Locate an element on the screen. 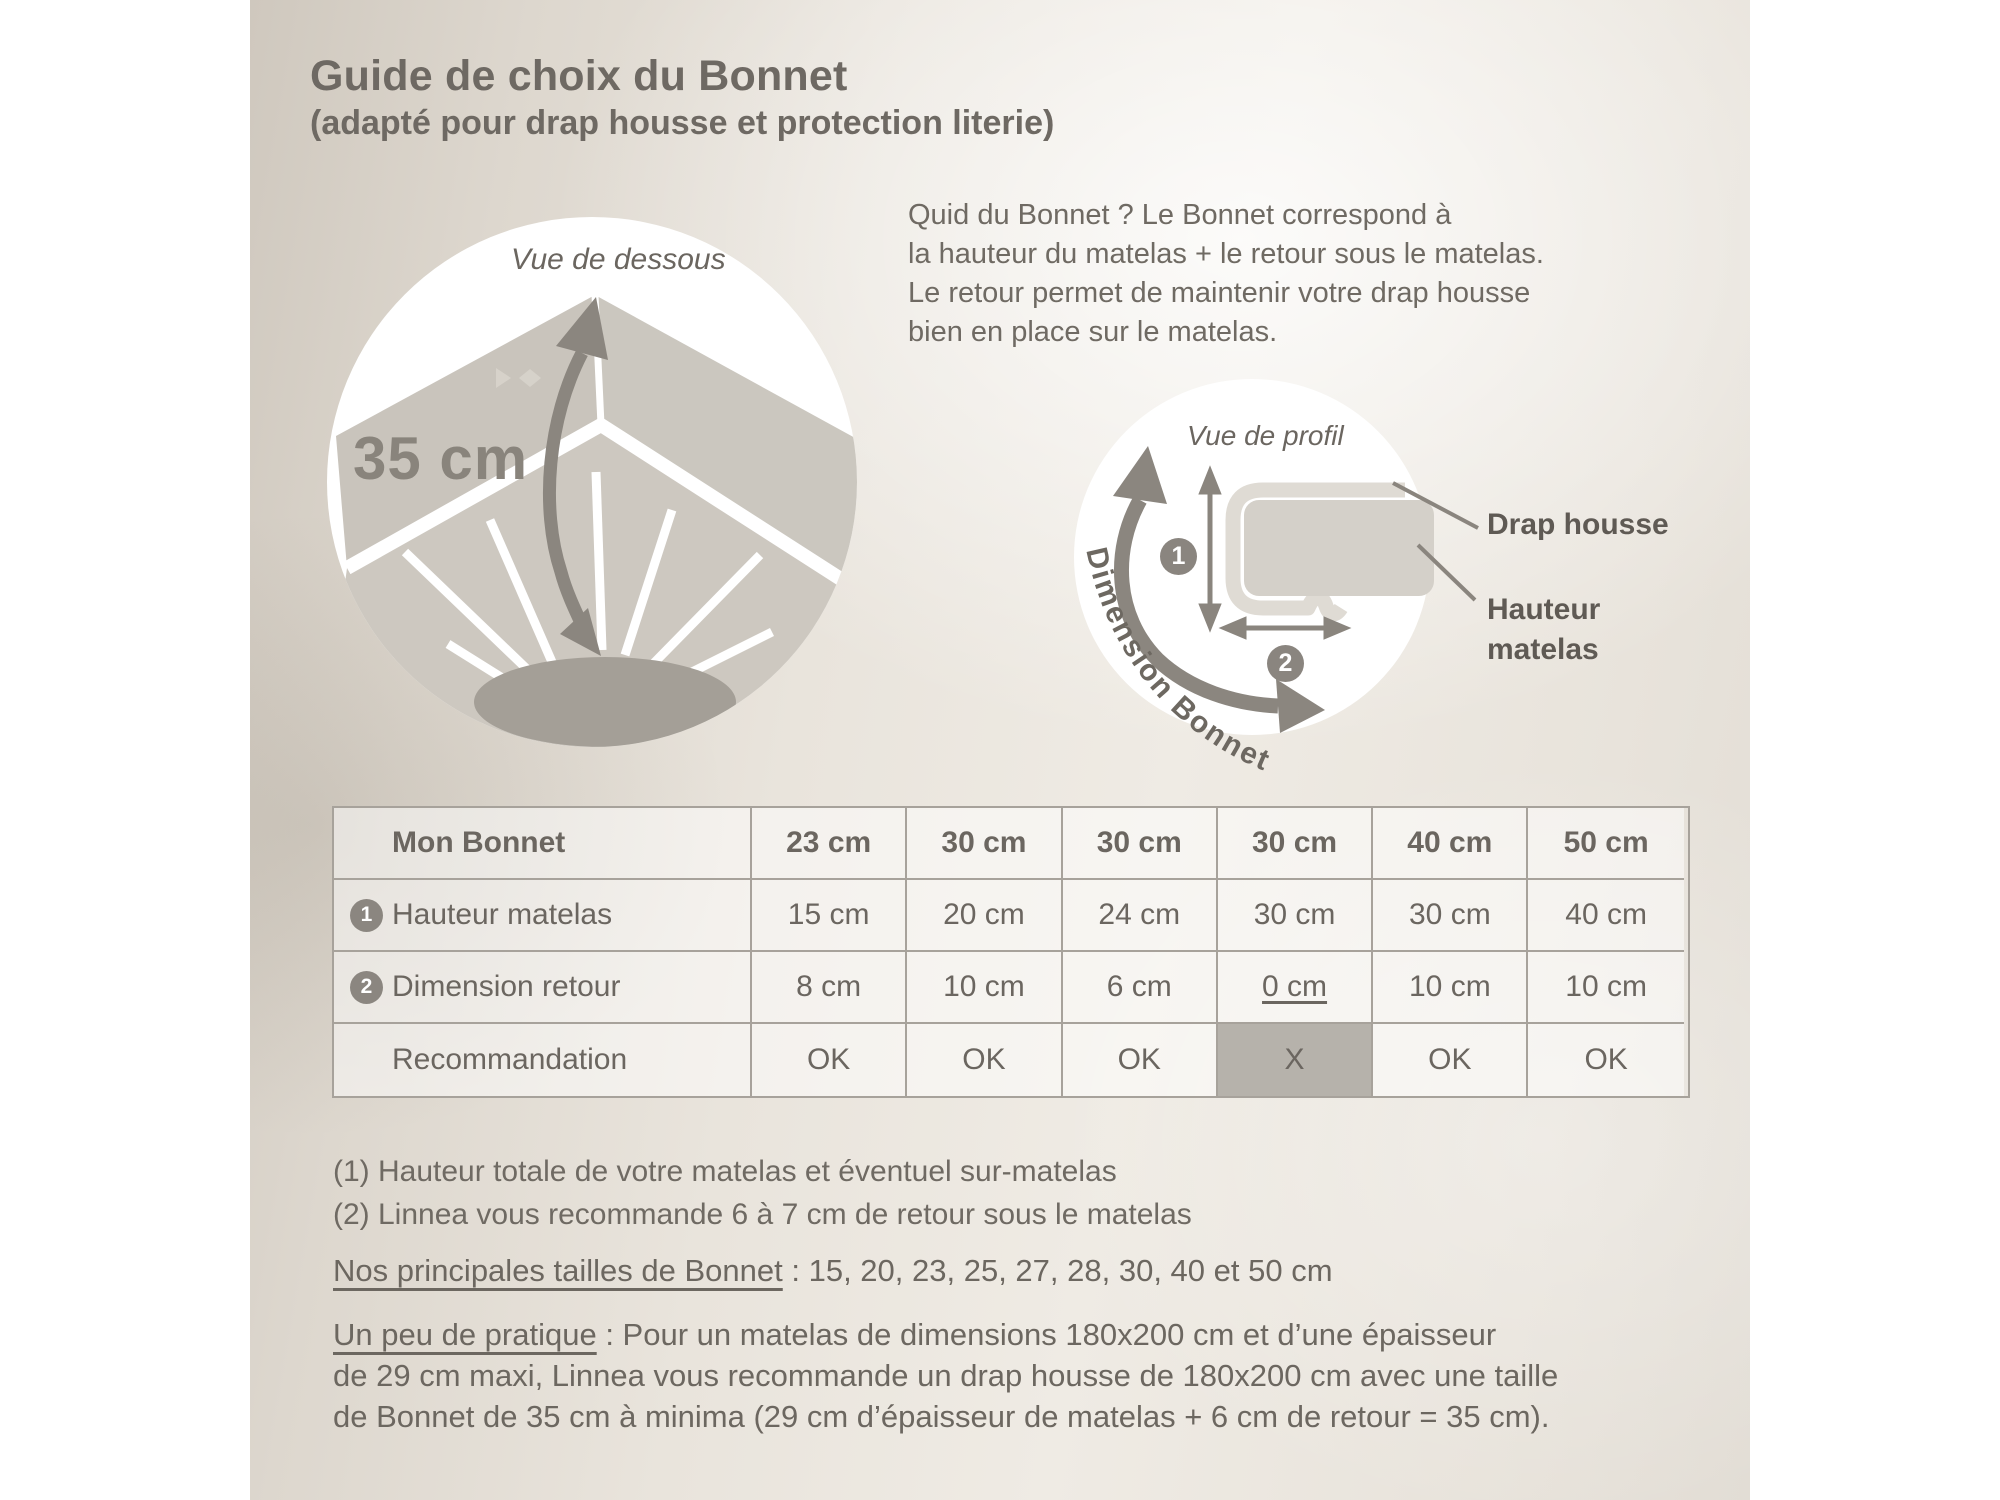  table-cell: 24 cm is located at coordinates (1140, 916).